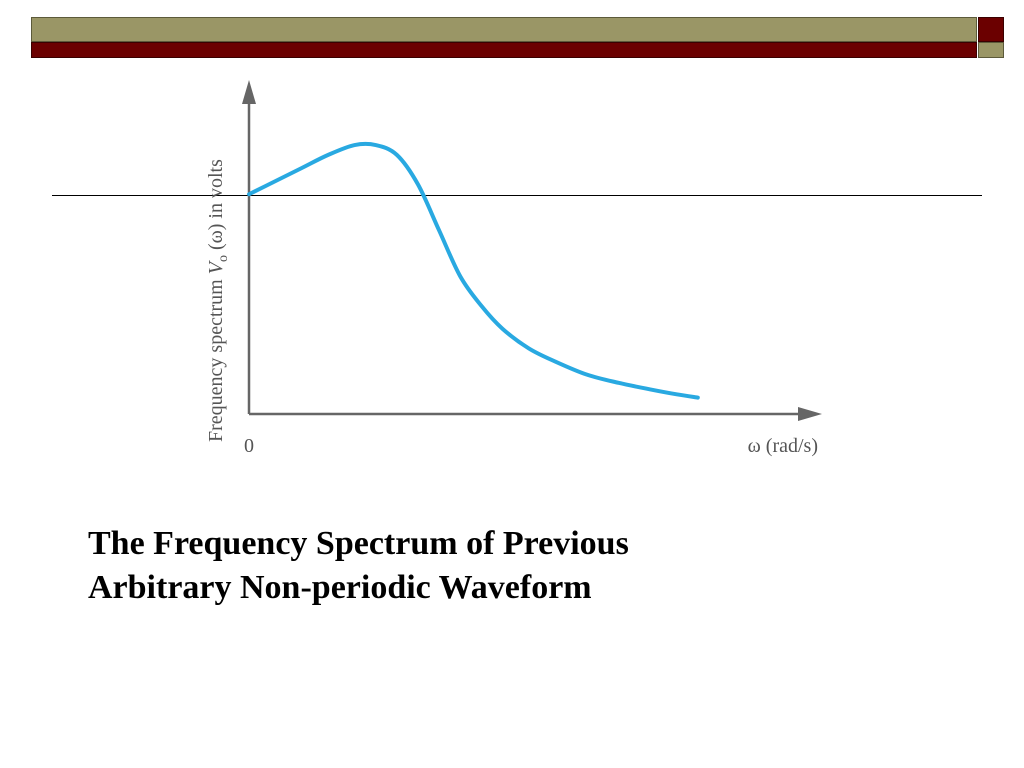 This screenshot has height=768, width=1024. What do you see at coordinates (216, 266) in the screenshot?
I see `y-label-var: V` at bounding box center [216, 266].